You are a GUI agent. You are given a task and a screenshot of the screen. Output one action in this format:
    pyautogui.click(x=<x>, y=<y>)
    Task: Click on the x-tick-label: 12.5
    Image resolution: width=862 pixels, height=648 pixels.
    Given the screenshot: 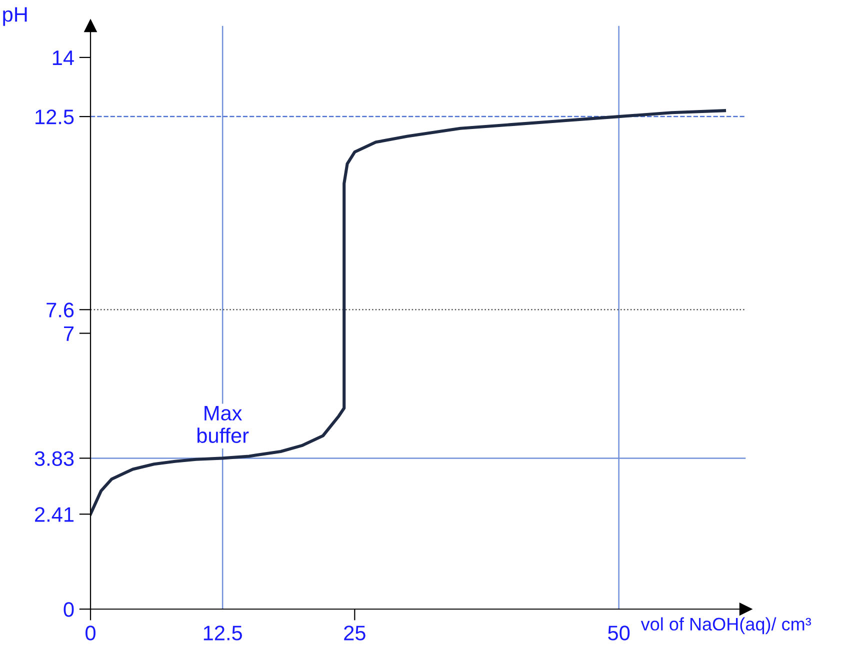 What is the action you would take?
    pyautogui.click(x=223, y=633)
    